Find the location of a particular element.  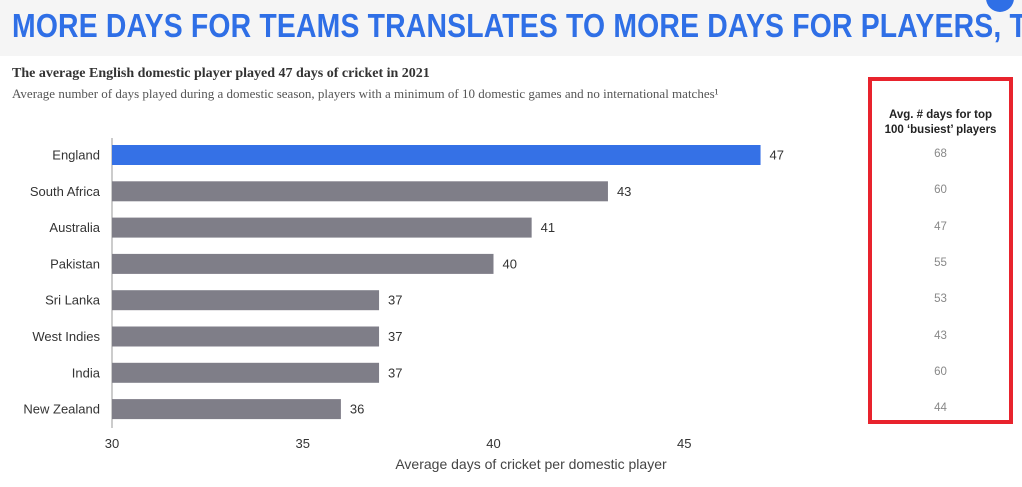

bar-sri-lanka is located at coordinates (246, 300).